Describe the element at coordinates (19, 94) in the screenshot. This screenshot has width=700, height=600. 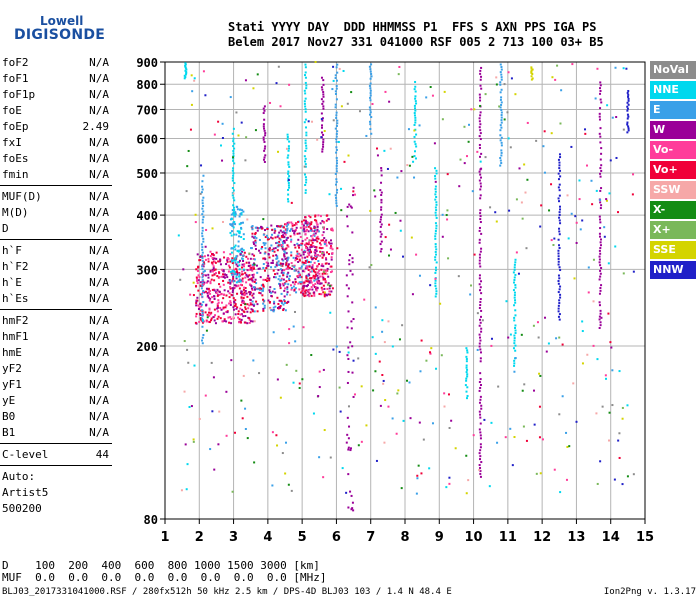
I see `param-name: foF1p` at that location.